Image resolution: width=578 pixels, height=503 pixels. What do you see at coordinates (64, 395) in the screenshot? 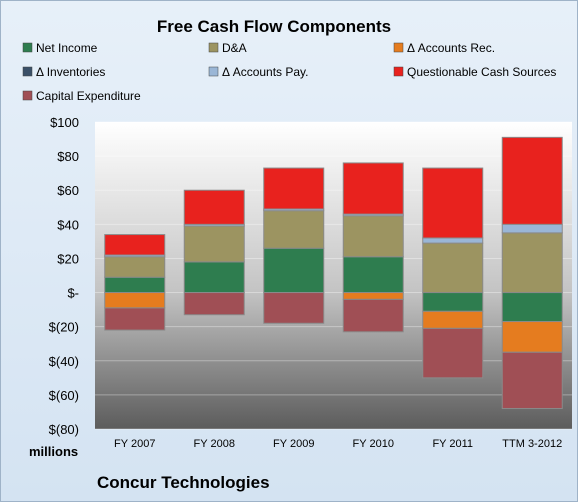
I see `y-tick-label: $(60)` at bounding box center [64, 395].